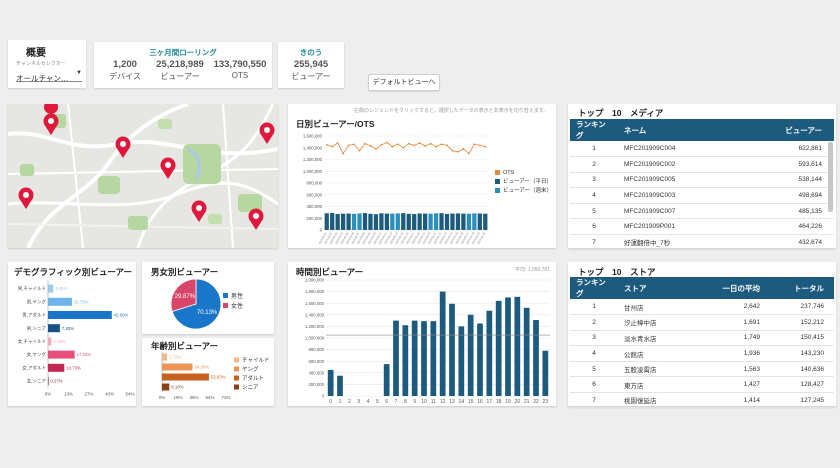 This screenshot has height=468, width=840. I want to click on store-map, so click(143, 176).